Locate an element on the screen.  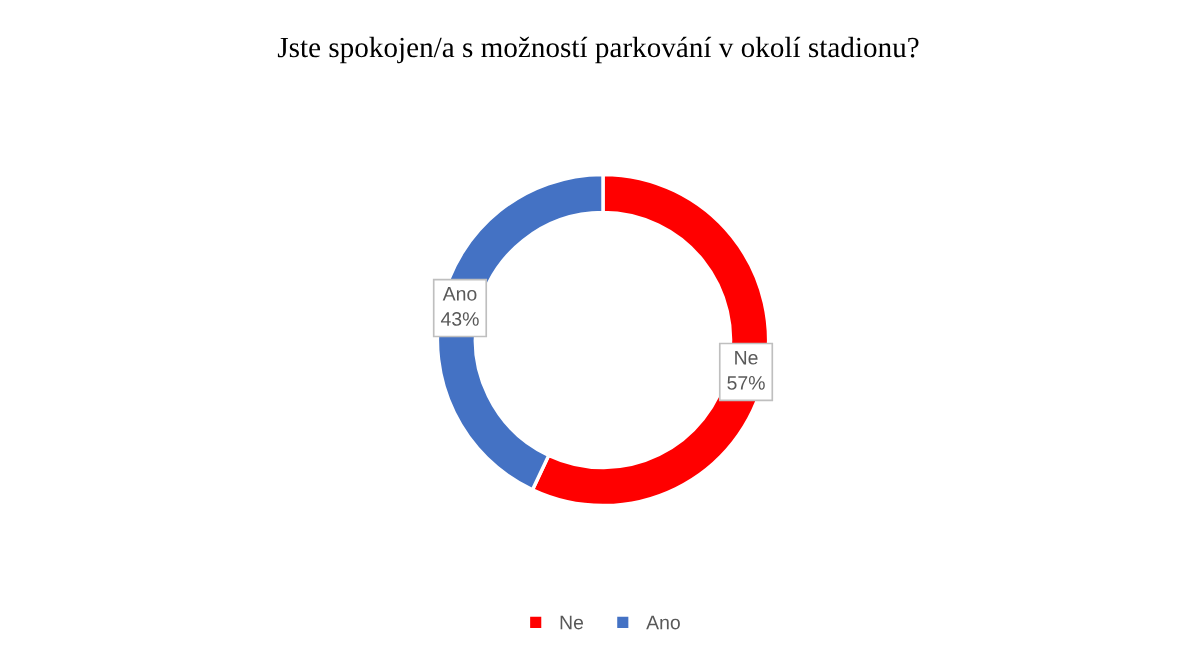
slice-label: Ano is located at coordinates (459, 294).